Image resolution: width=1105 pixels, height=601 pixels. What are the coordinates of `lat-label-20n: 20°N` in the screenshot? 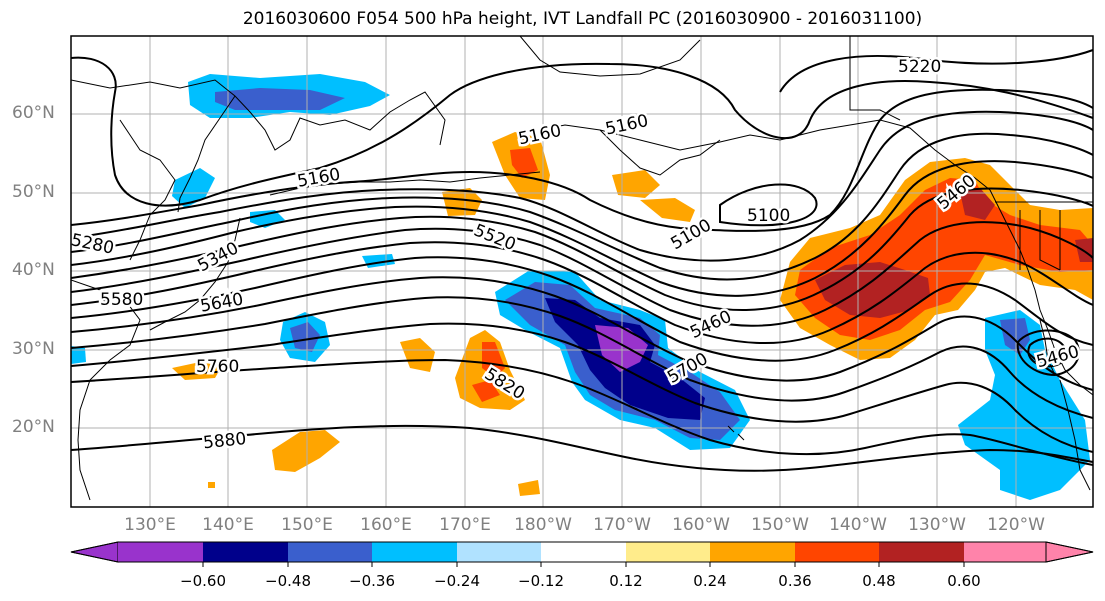 It's located at (33, 427).